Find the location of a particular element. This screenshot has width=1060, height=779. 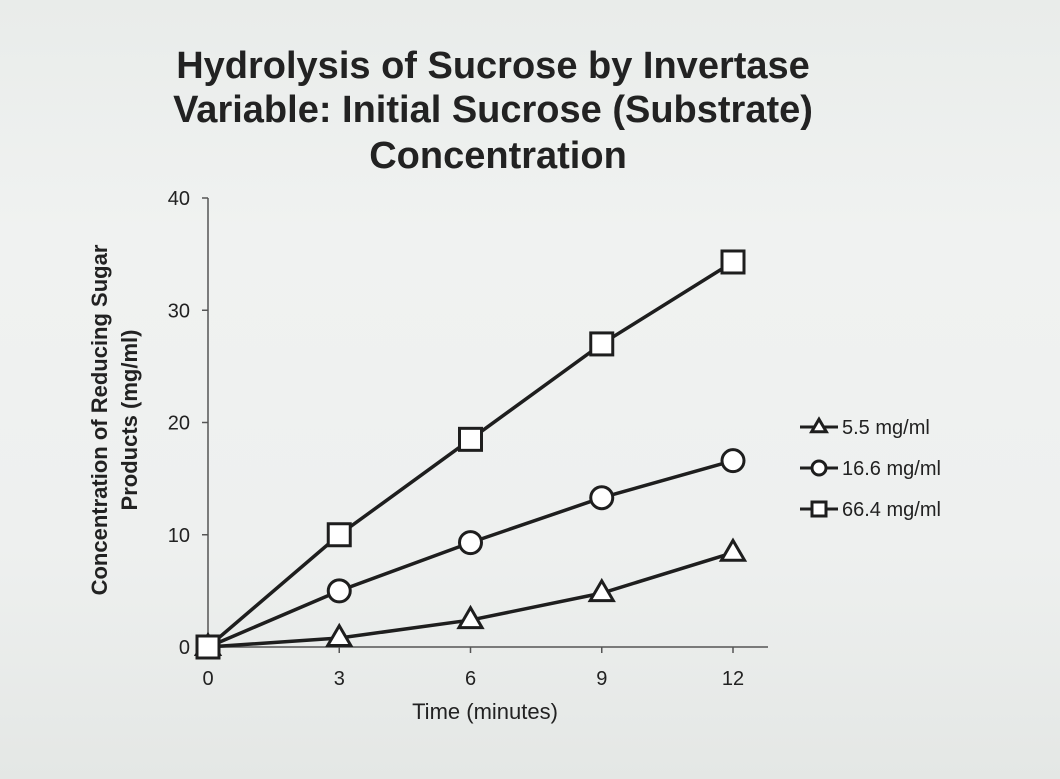

legend-label-square: 66.4 mg/ml is located at coordinates (891, 510).